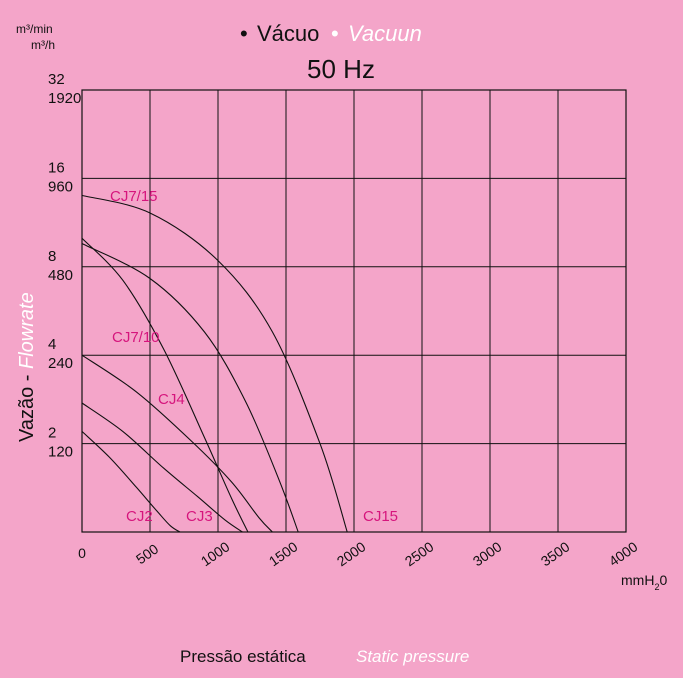  I want to click on x-axis-title-pt: Pressão estática, so click(243, 656).